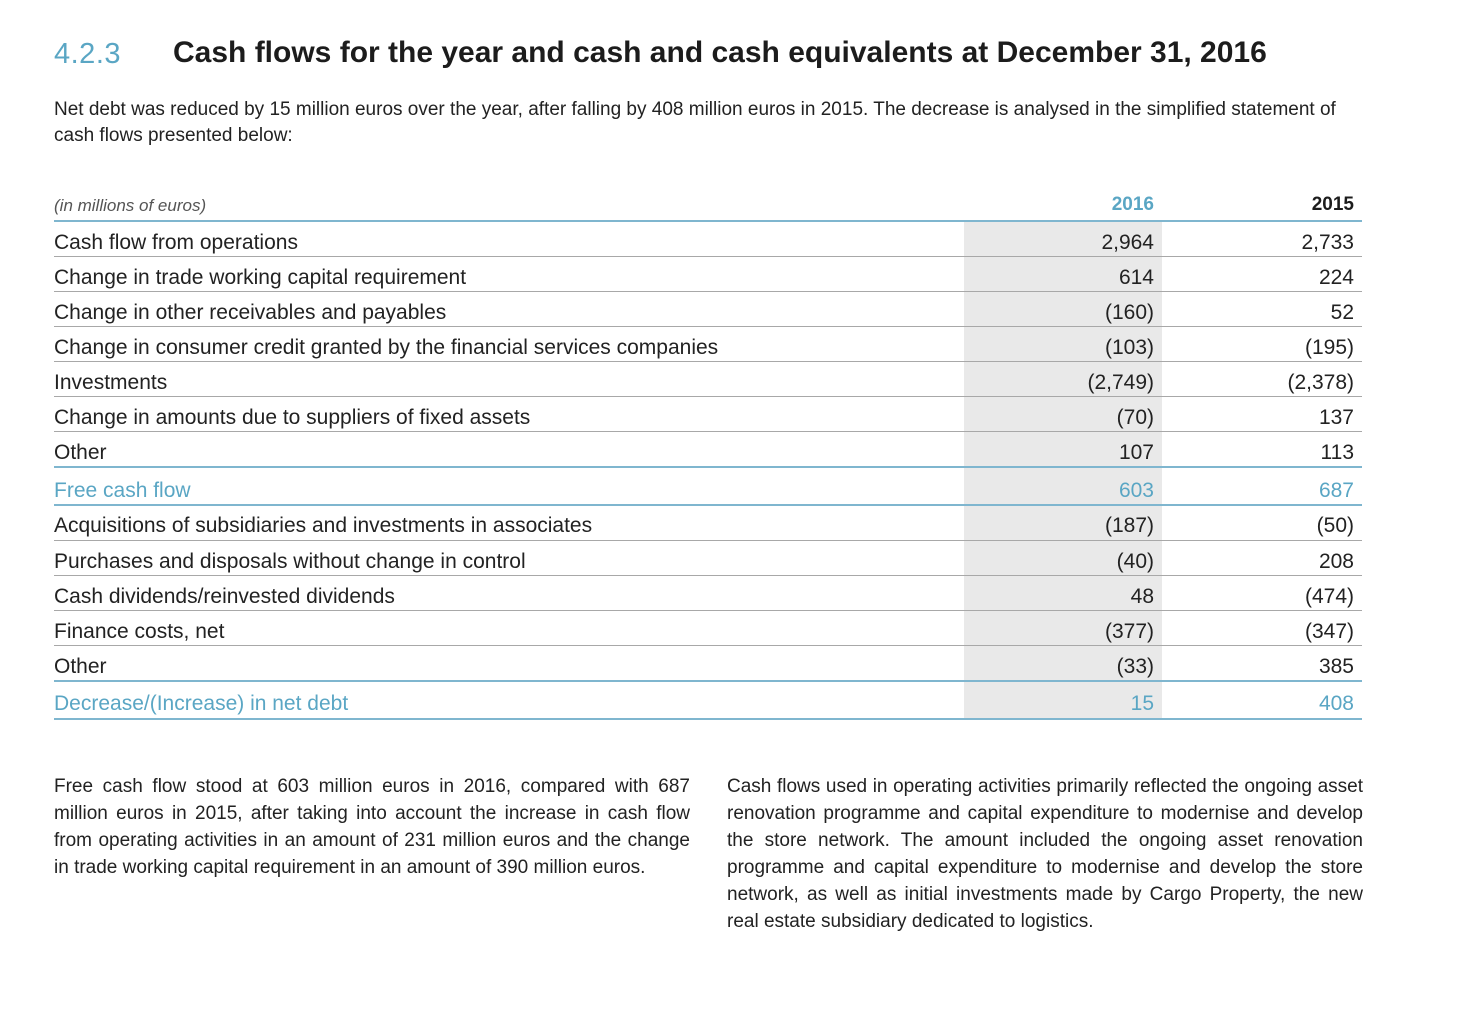 Image resolution: width=1468 pixels, height=1010 pixels. Describe the element at coordinates (1329, 631) in the screenshot. I see `row-value-2015: (347)` at that location.